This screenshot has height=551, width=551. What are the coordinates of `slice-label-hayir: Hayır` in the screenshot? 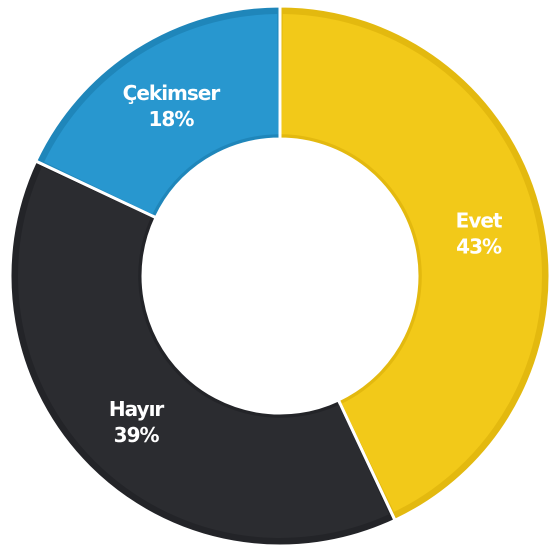 It's located at (137, 409).